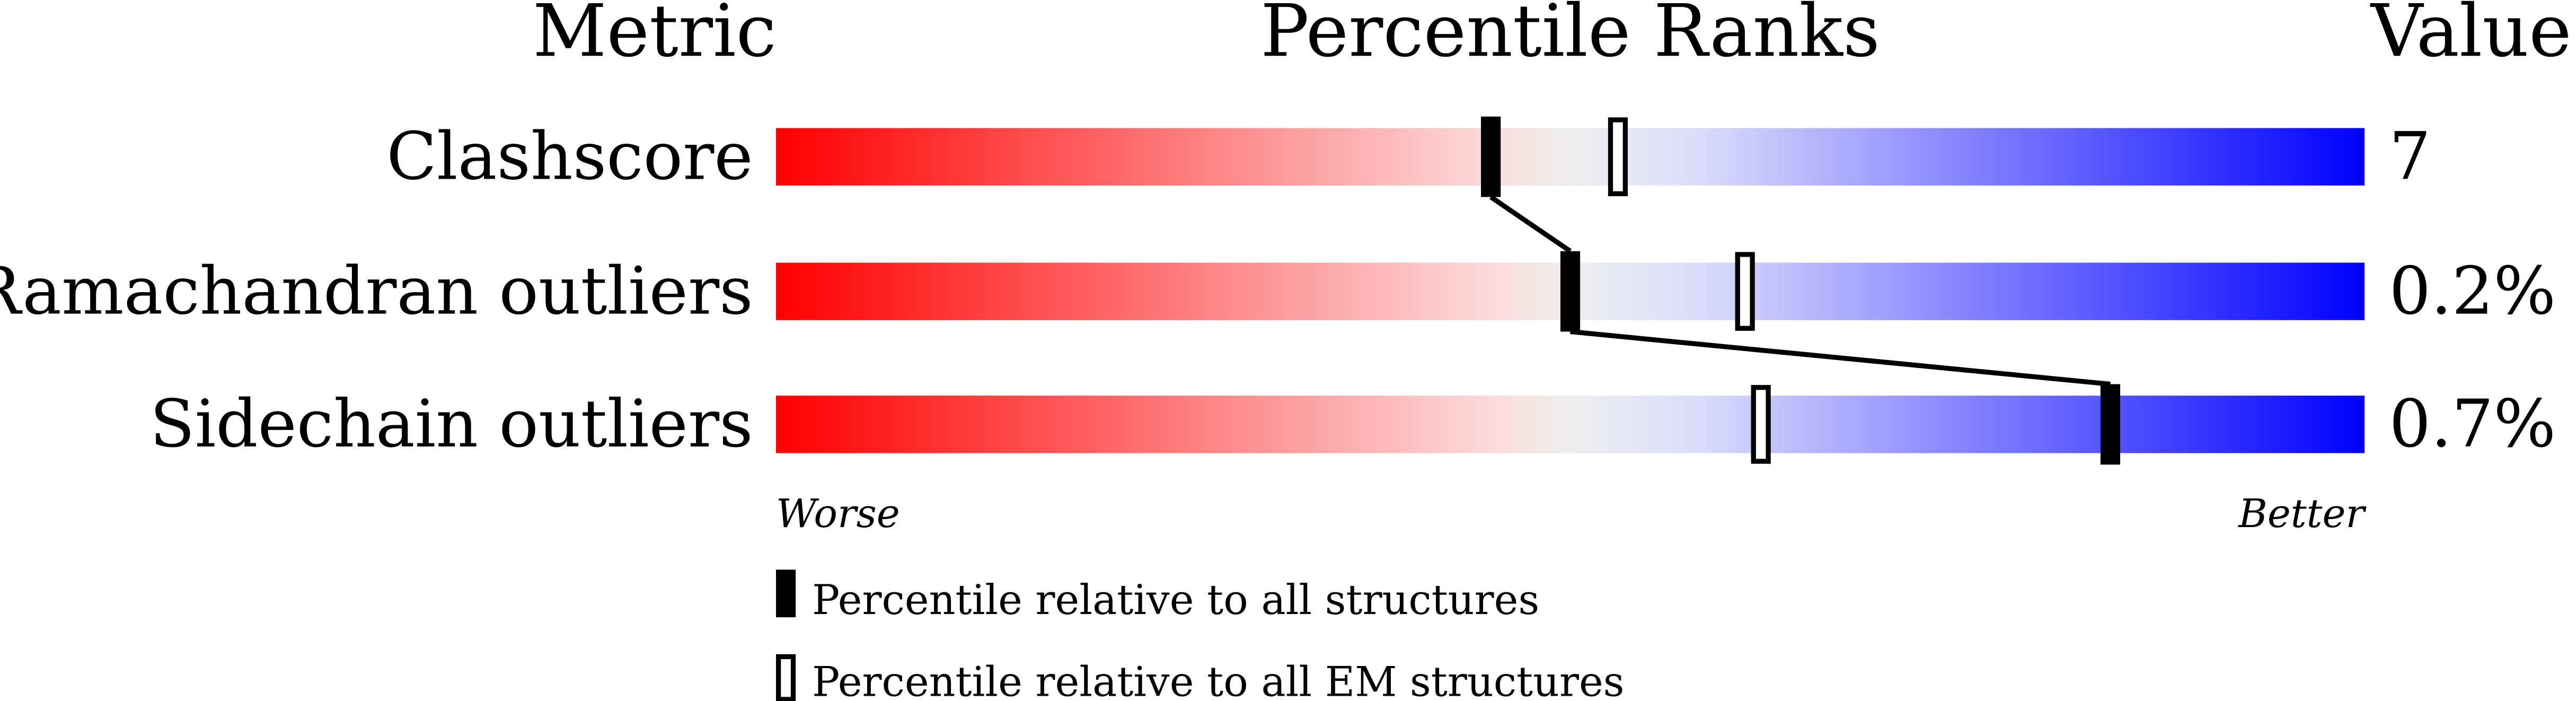 This screenshot has height=701, width=2576. What do you see at coordinates (2302, 513) in the screenshot?
I see `axis-label-better: Better` at bounding box center [2302, 513].